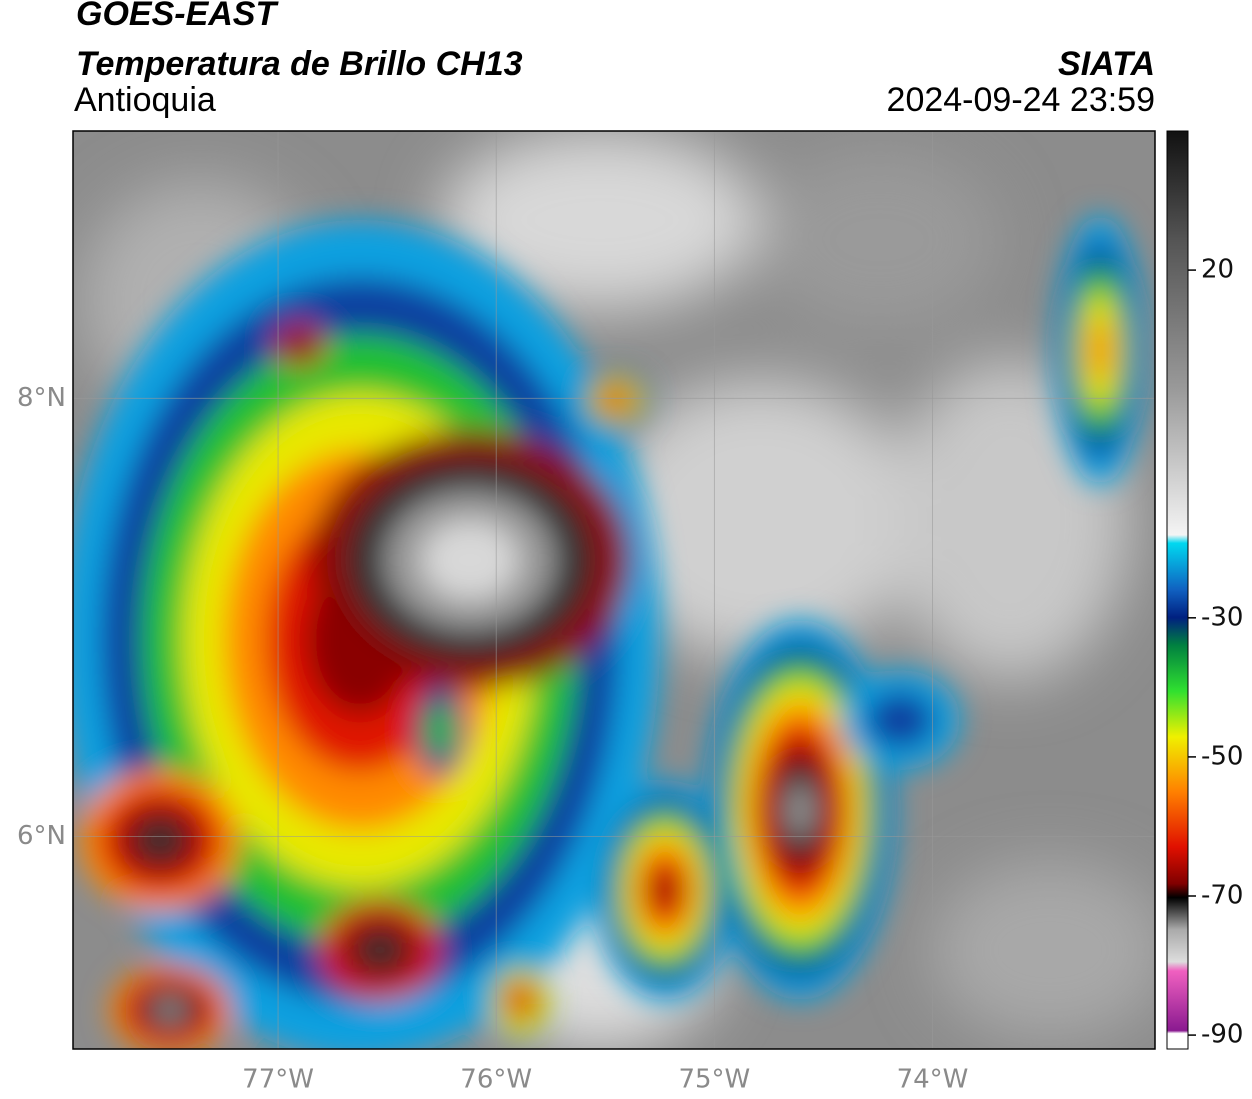  What do you see at coordinates (41, 836) in the screenshot?
I see `lat-tick-label: 6°N` at bounding box center [41, 836].